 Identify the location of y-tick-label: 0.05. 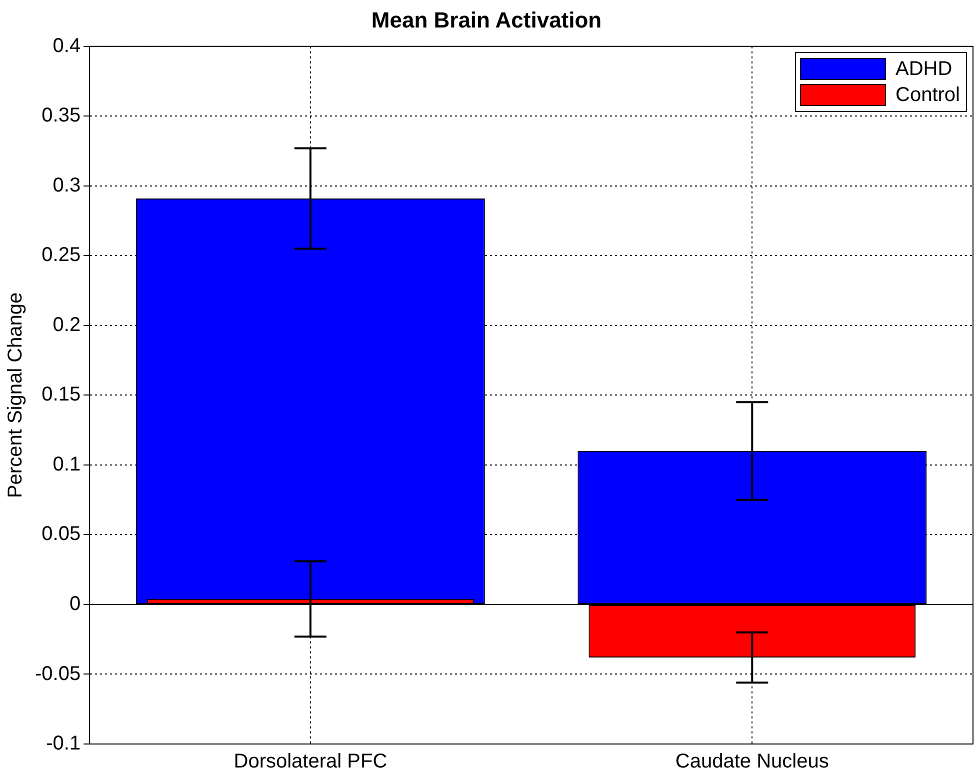
(61, 534).